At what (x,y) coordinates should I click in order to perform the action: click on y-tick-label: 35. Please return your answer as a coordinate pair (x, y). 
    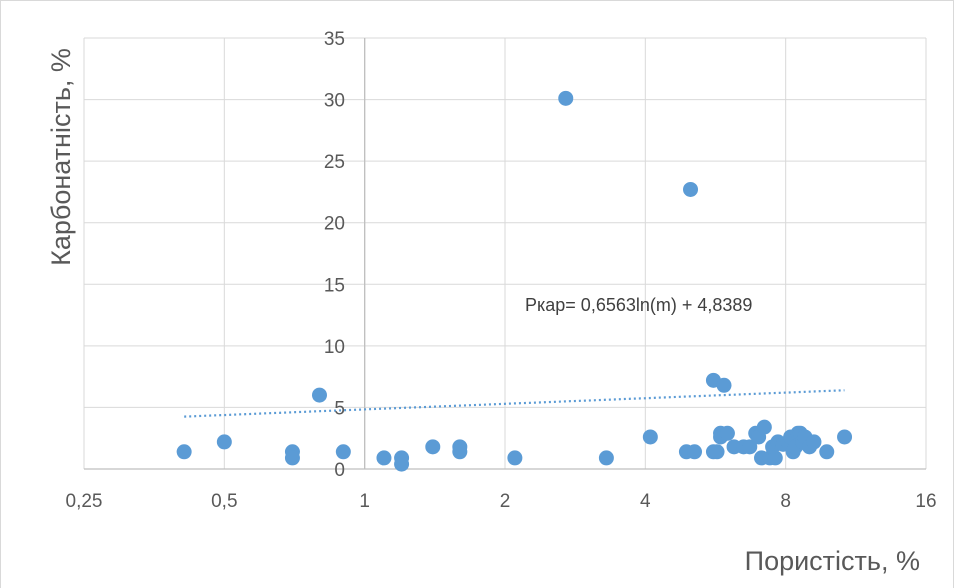
    Looking at the image, I should click on (334, 39).